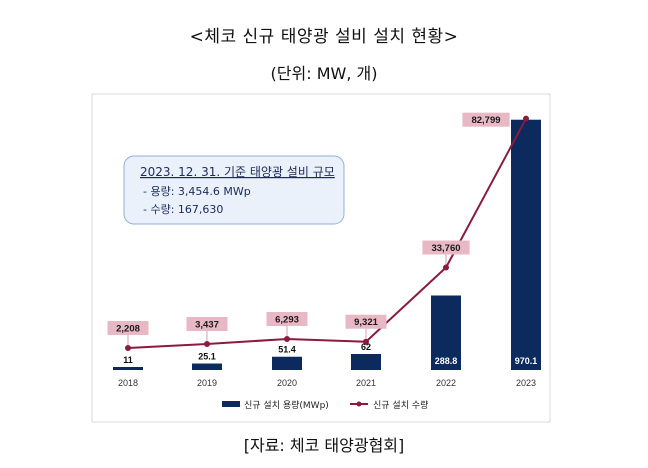 This screenshot has width=648, height=468. I want to click on bar-2023, so click(526, 244).